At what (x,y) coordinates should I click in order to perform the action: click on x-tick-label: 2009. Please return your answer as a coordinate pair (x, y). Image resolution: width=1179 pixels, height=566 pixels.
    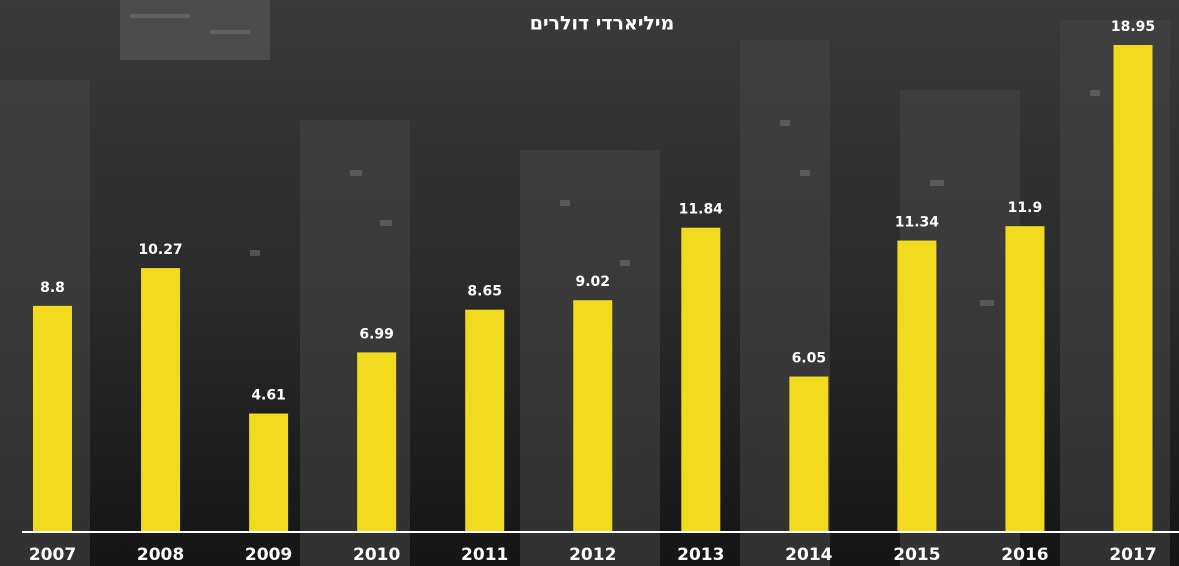
    Looking at the image, I should click on (268, 555).